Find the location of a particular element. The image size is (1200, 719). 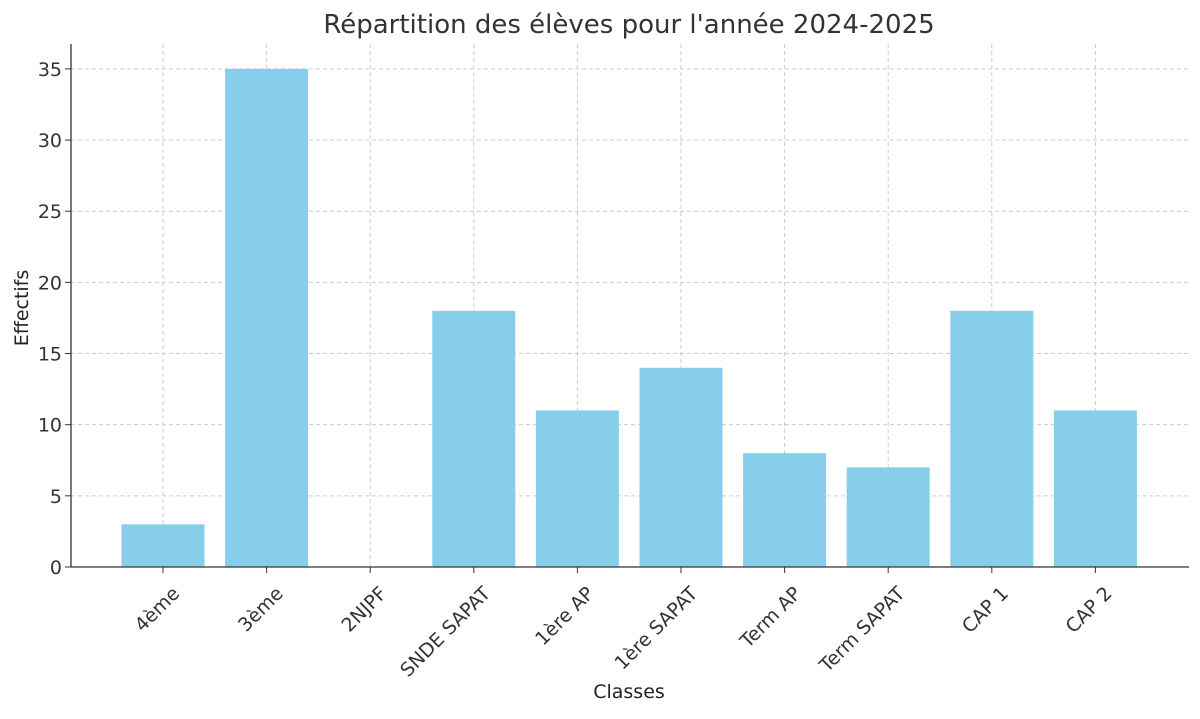

x-tick-label: Term AP is located at coordinates (770, 618).